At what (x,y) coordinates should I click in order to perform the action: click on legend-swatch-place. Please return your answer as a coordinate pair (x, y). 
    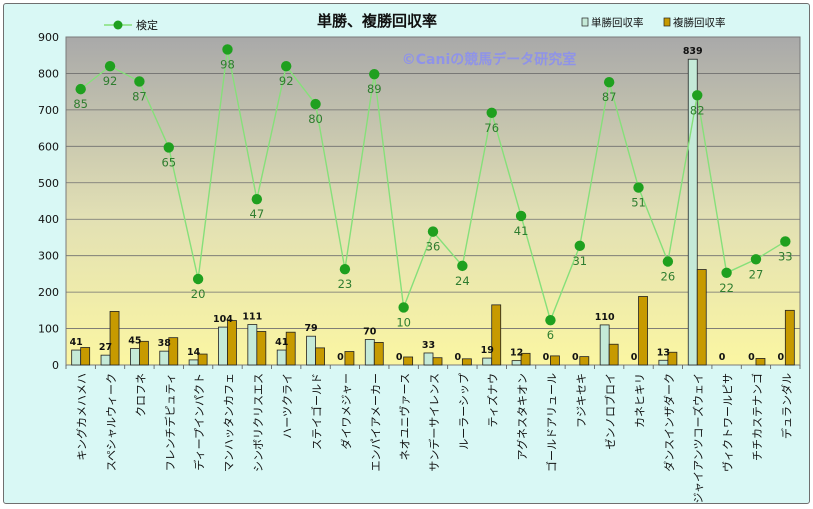
    Looking at the image, I should click on (667, 22).